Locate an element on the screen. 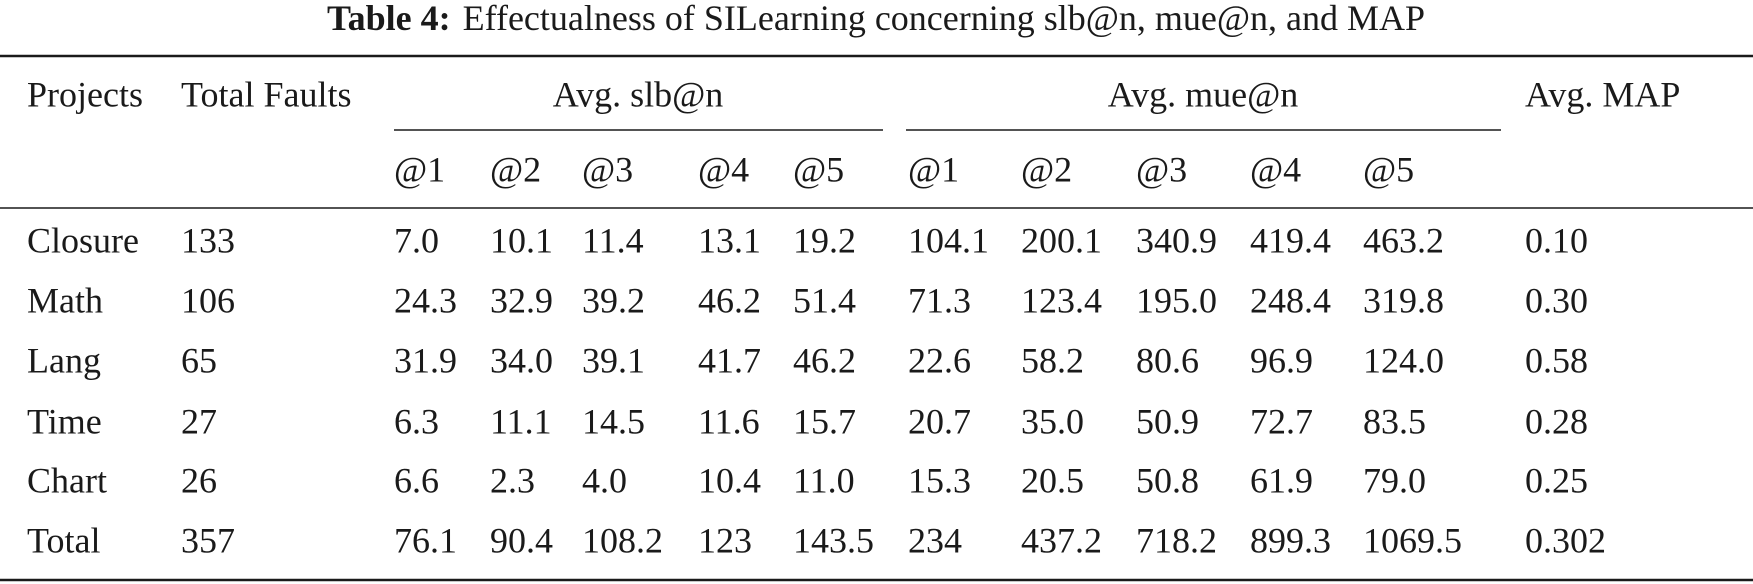 This screenshot has width=1753, height=584. caption-label: Table 4: is located at coordinates (389, 19).